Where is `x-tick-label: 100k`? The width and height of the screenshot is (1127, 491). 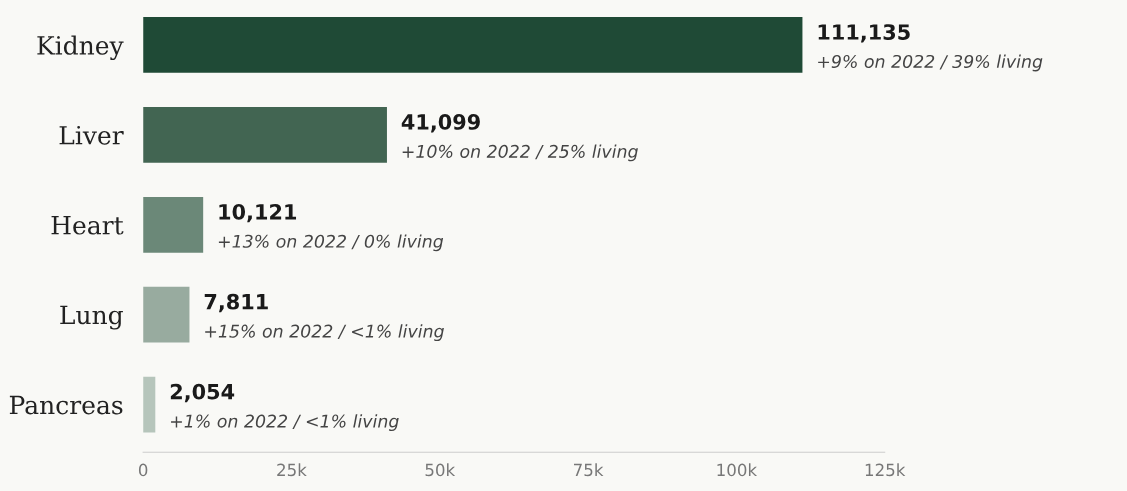
x-tick-label: 100k is located at coordinates (737, 470).